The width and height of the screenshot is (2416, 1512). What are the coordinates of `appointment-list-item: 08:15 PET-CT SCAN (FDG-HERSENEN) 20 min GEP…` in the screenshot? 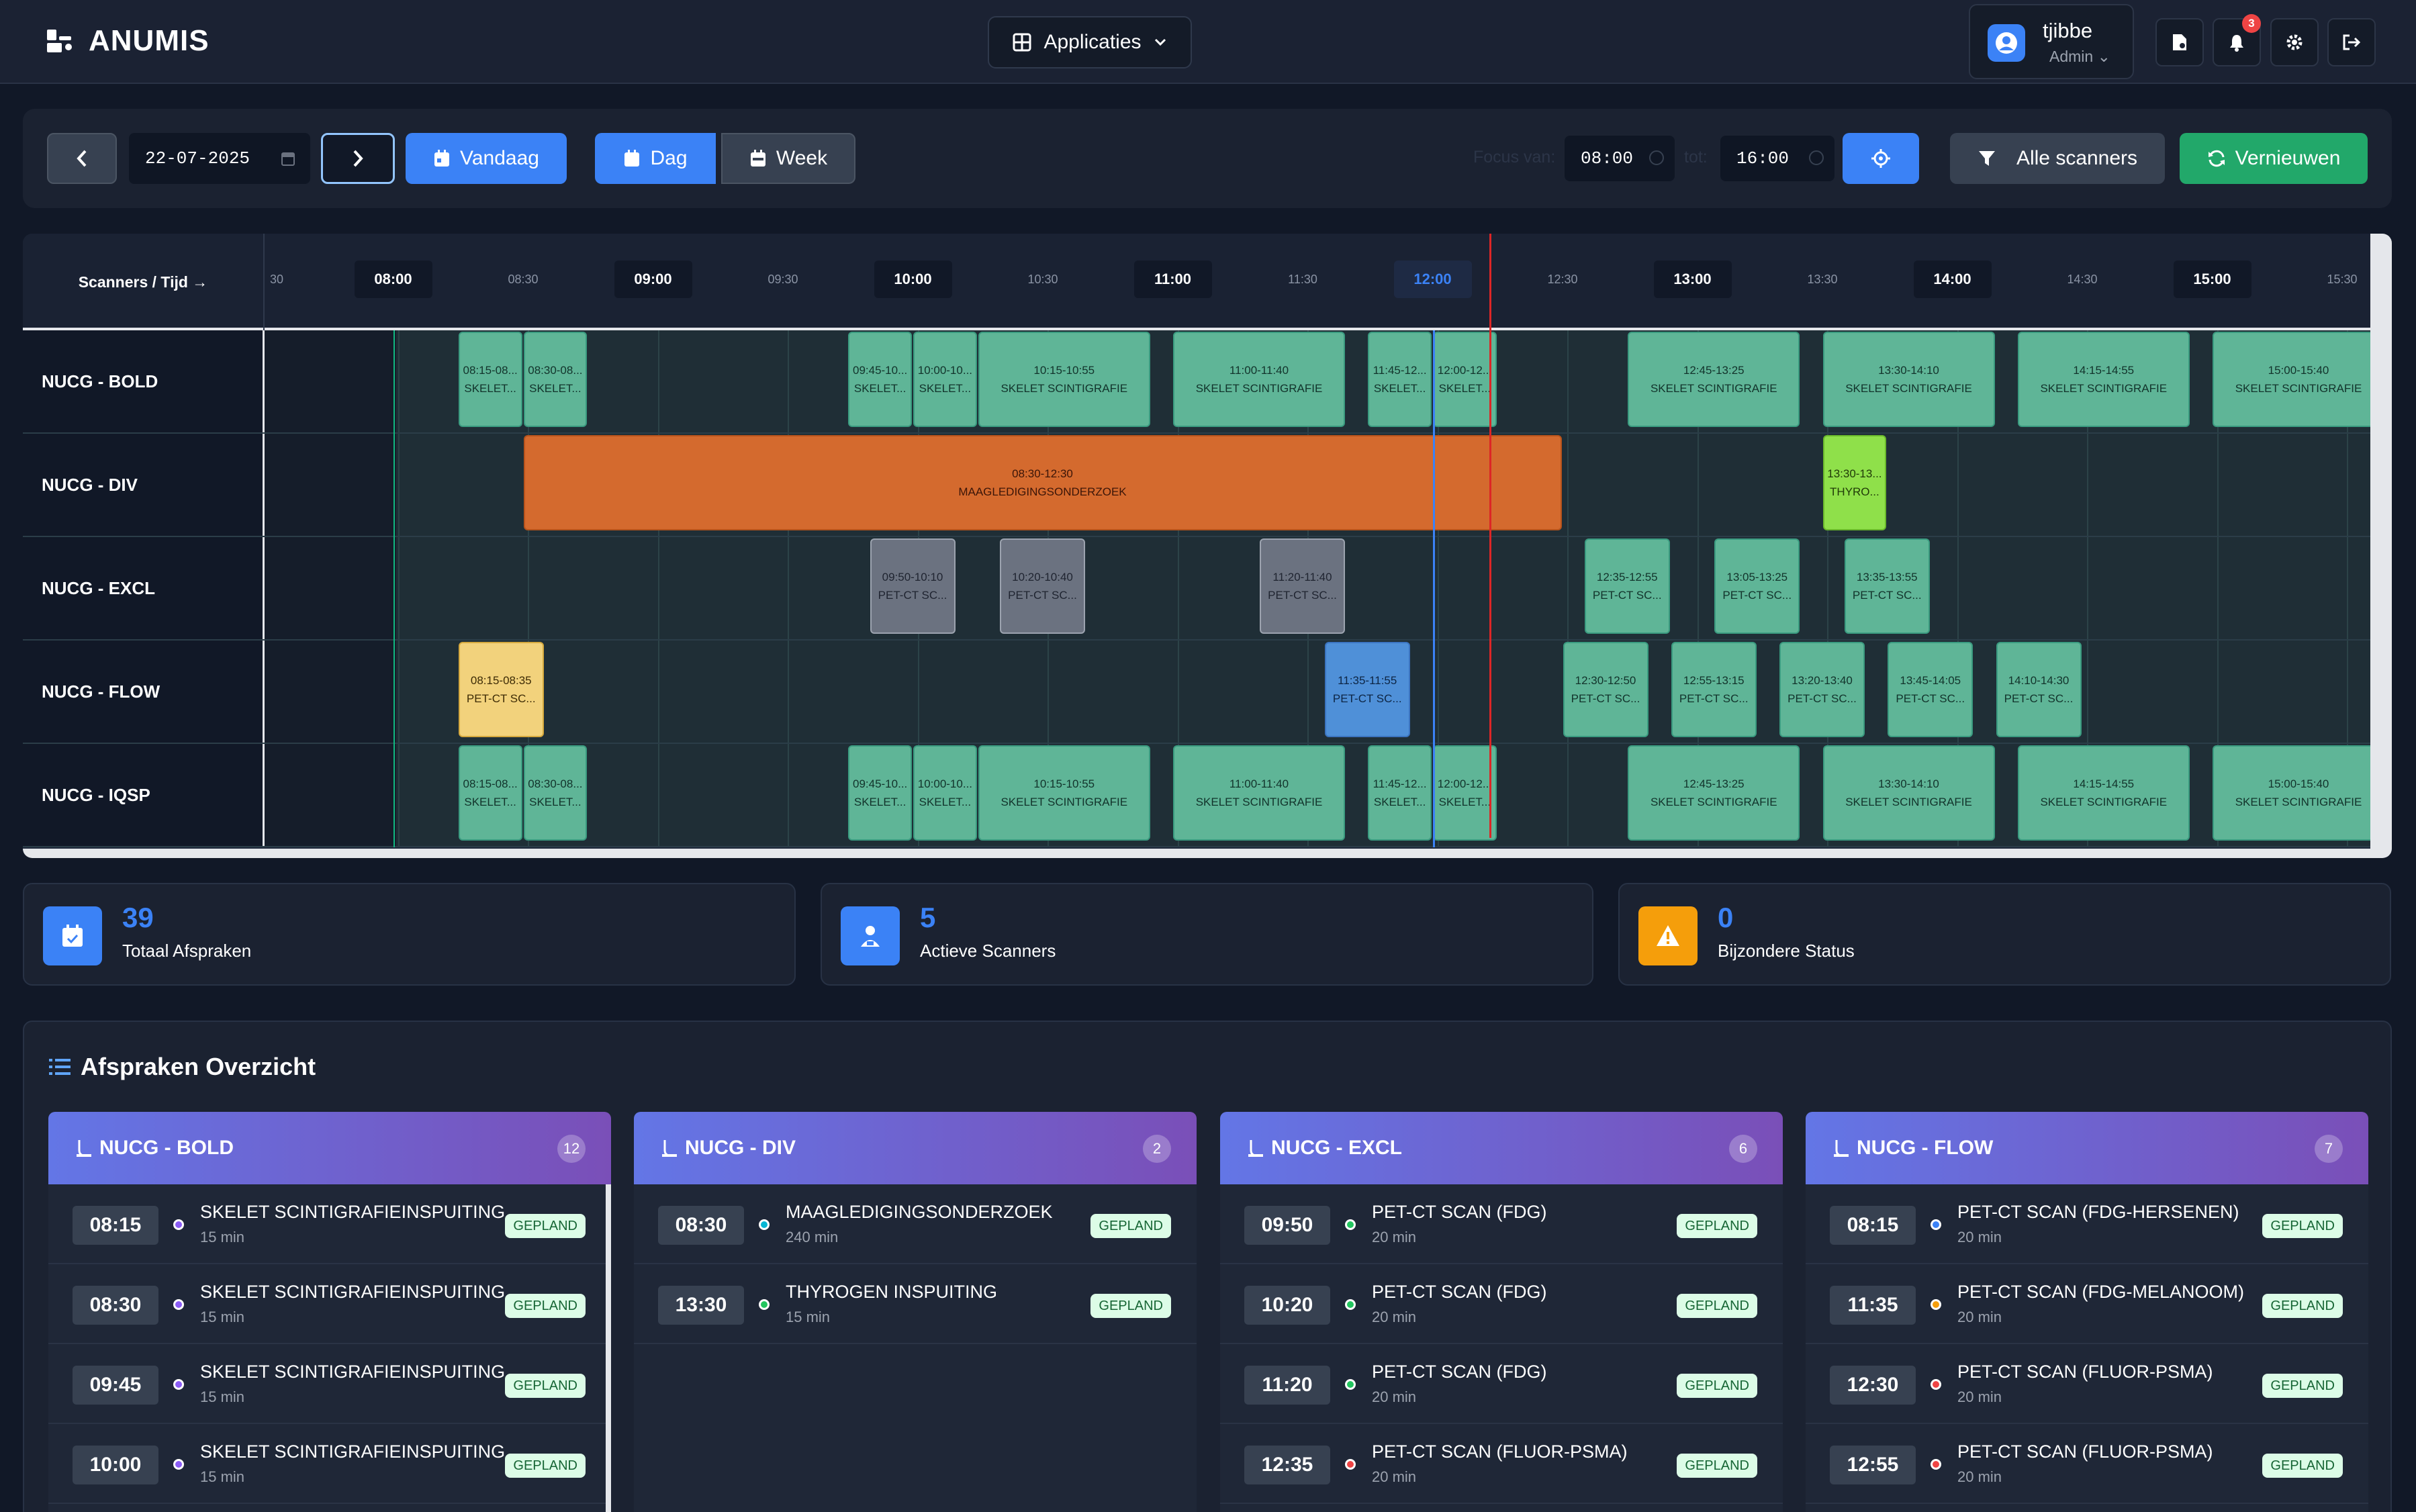 It's located at (2087, 1224).